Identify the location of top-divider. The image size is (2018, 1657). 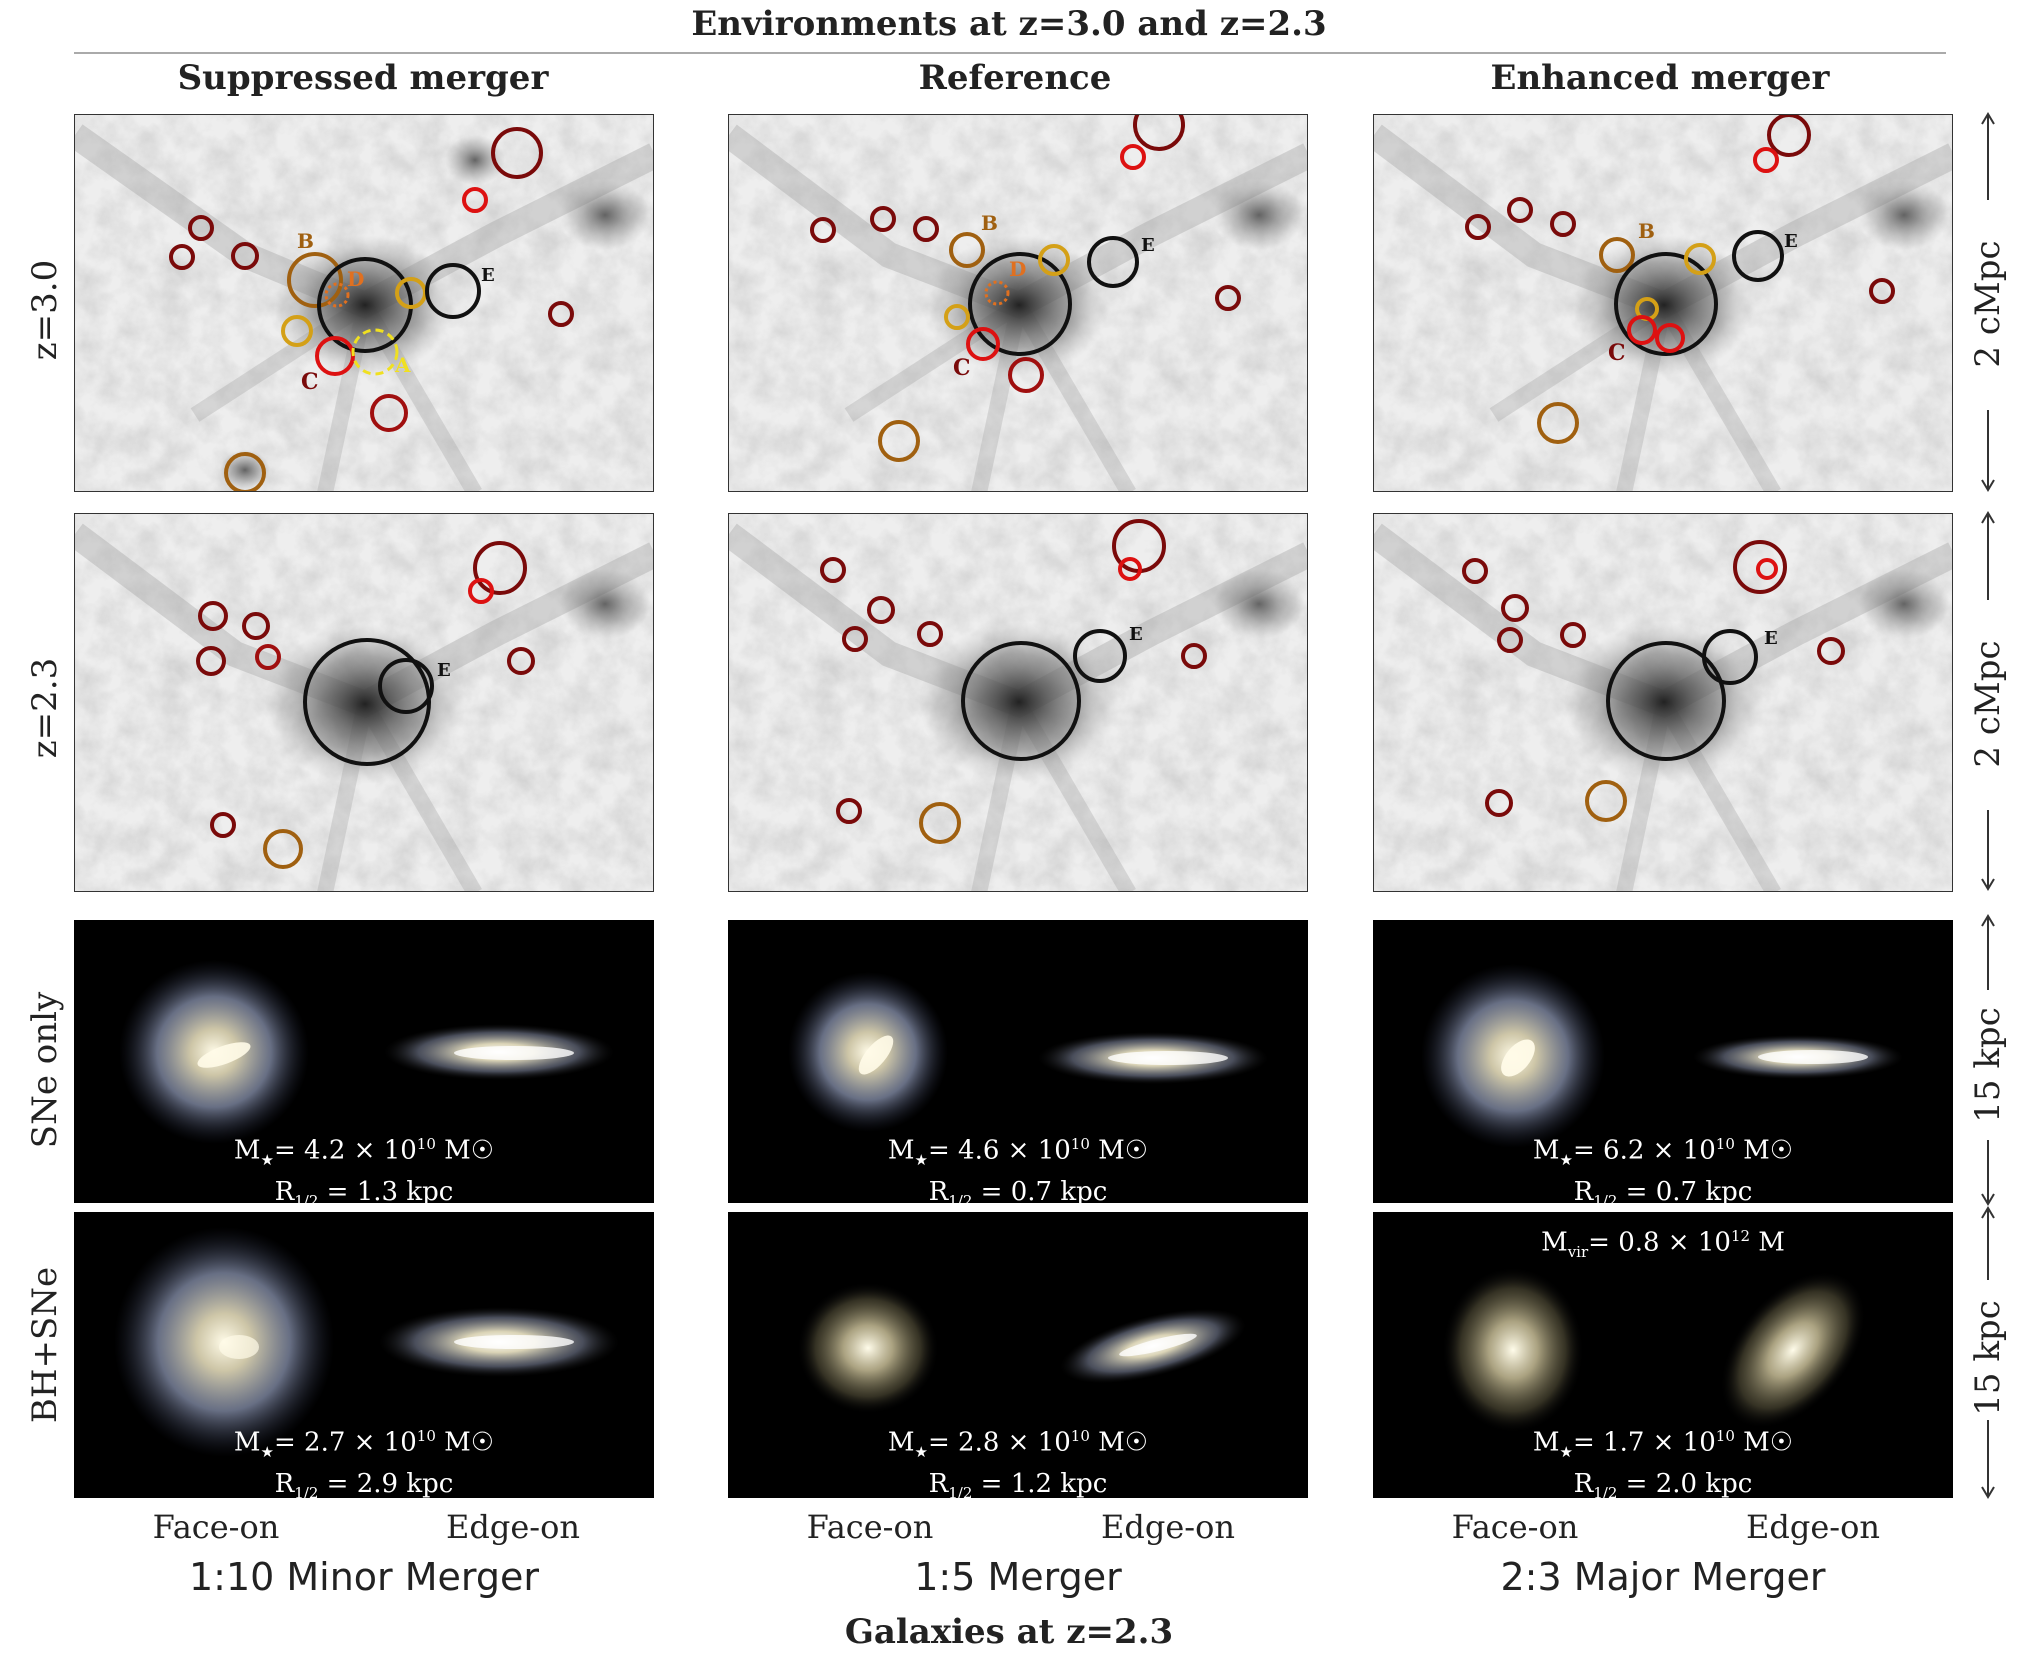
(1010, 53).